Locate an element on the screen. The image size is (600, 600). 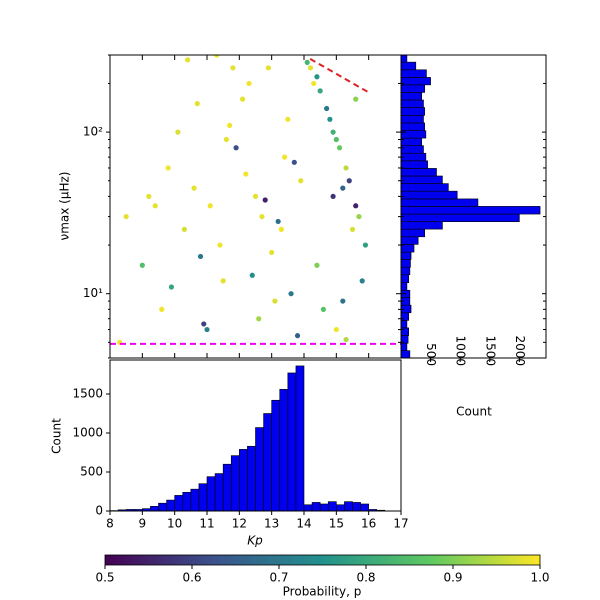
y-tick-label: 0 is located at coordinates (99, 511).